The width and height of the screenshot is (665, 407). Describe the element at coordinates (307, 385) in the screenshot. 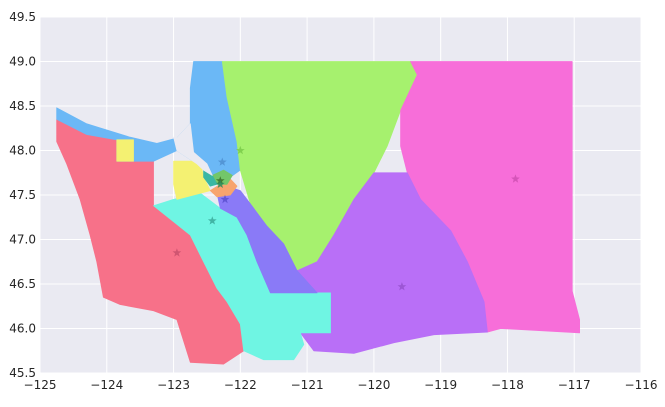

I see `x-tick-label: −121` at that location.